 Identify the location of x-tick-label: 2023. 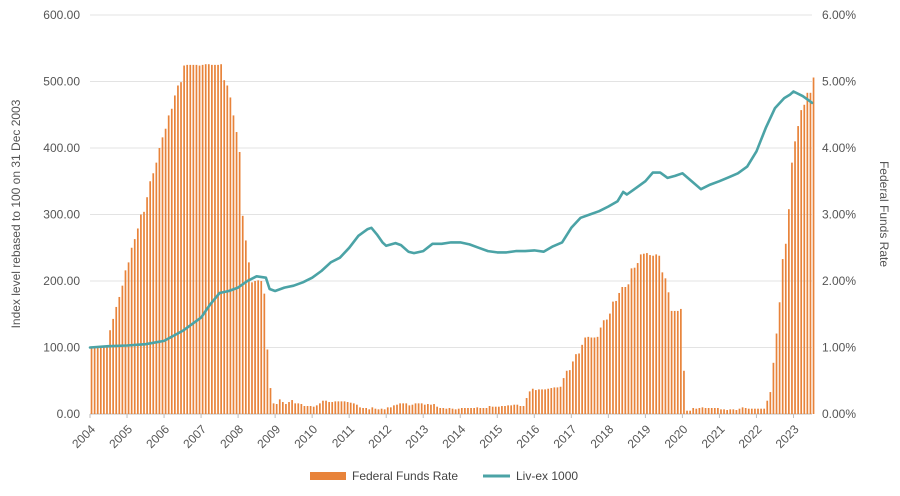
(787, 436).